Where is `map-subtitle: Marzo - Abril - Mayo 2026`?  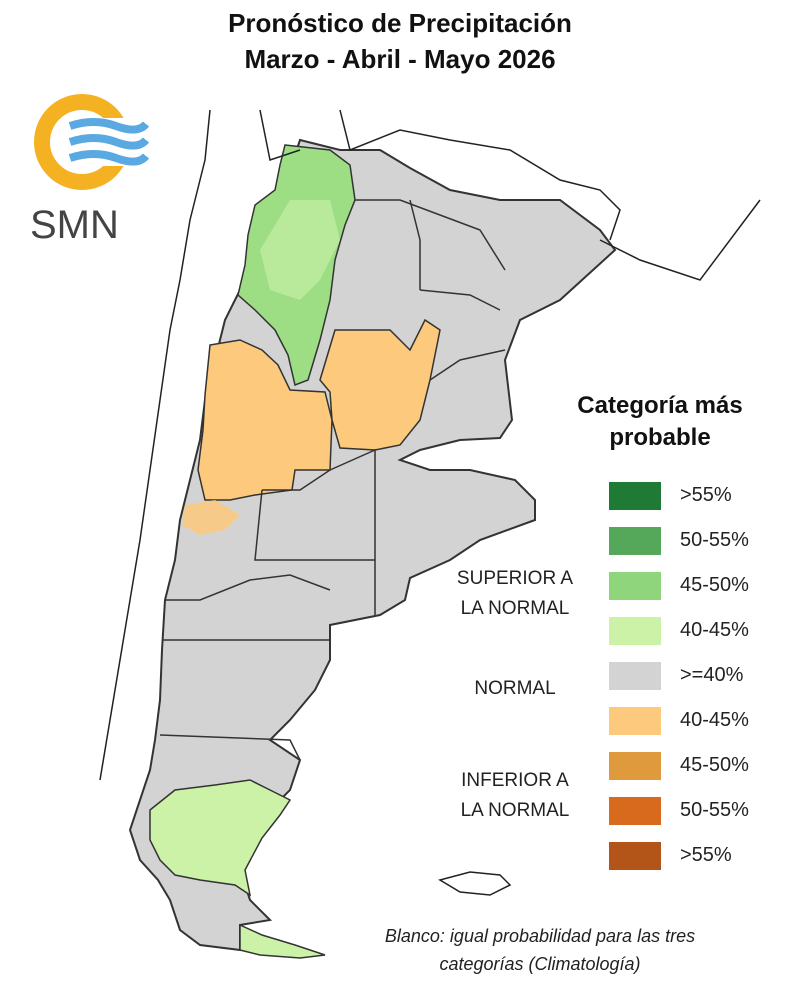
map-subtitle: Marzo - Abril - Mayo 2026 is located at coordinates (400, 59).